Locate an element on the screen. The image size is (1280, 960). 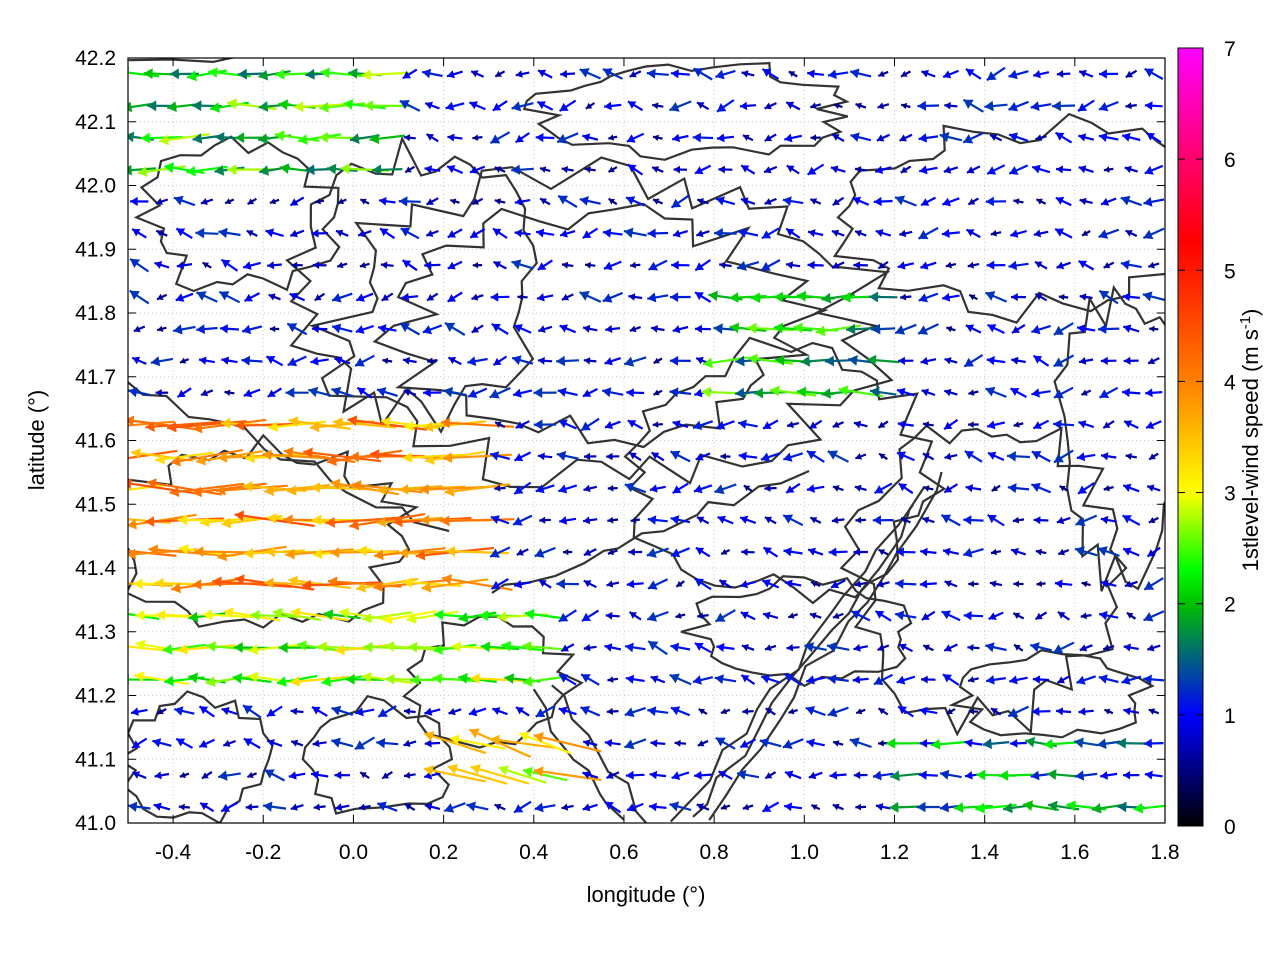
colorbar-label: 1stlevel-wind speed (m s-1) is located at coordinates (1250, 440).